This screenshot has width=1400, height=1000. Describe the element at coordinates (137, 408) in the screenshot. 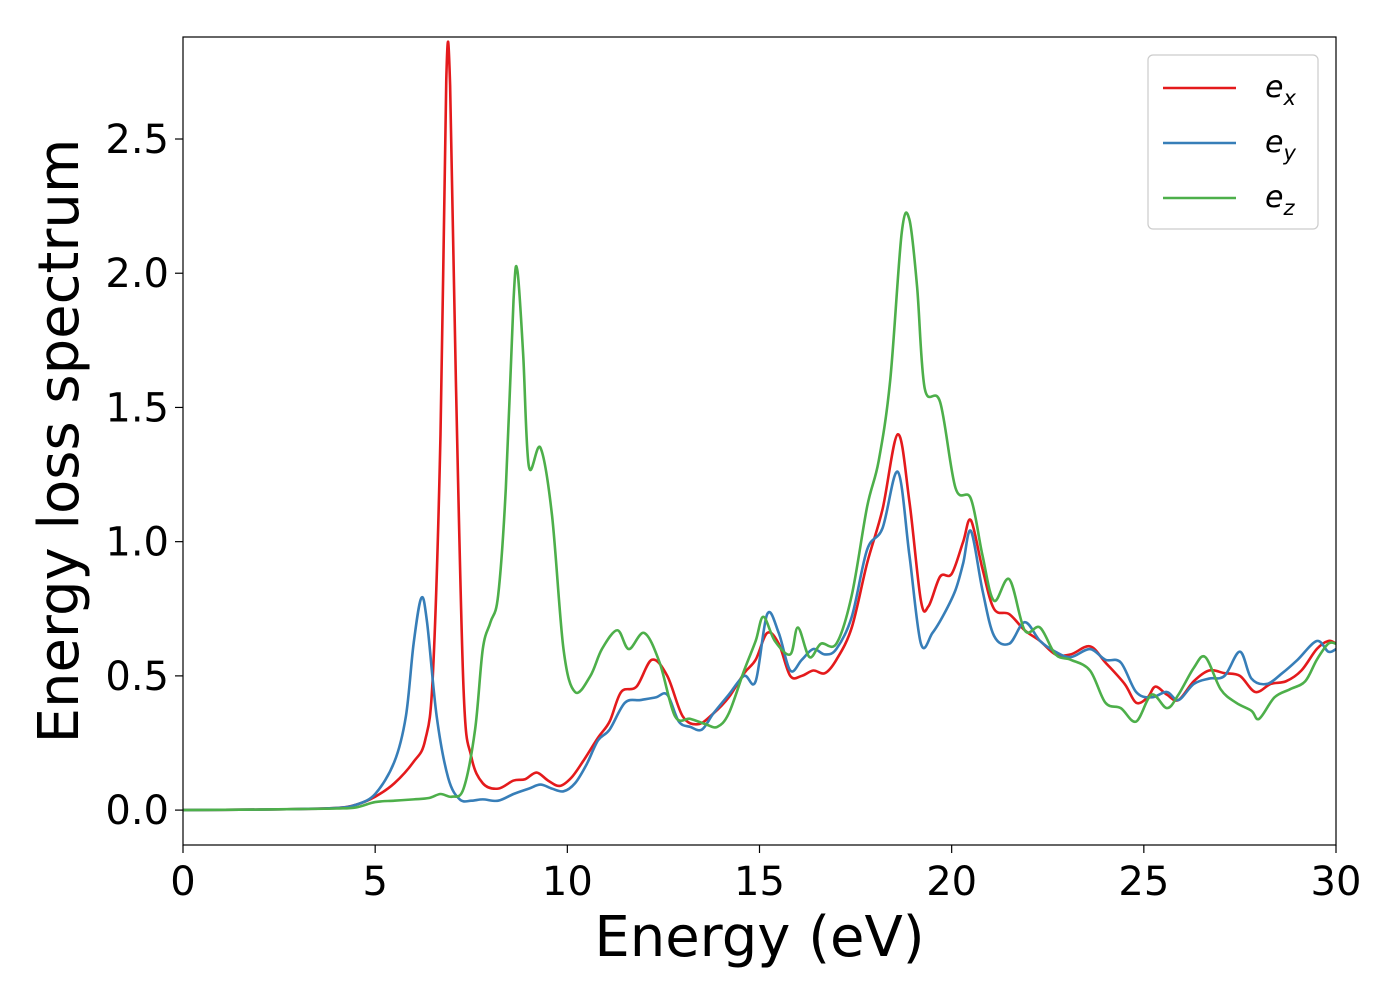

I see `y-tick-label: 1.5` at that location.